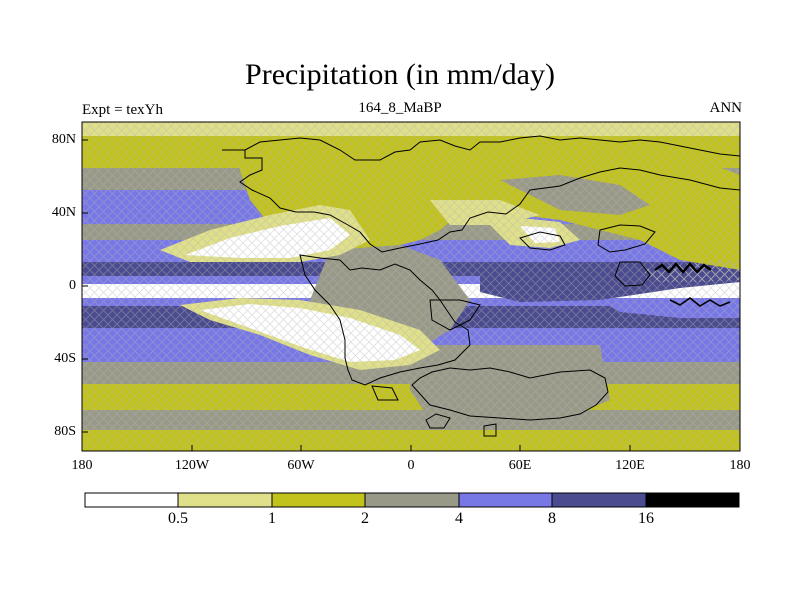 This screenshot has width=800, height=600. What do you see at coordinates (630, 465) in the screenshot?
I see `lon-tick-label: 120E` at bounding box center [630, 465].